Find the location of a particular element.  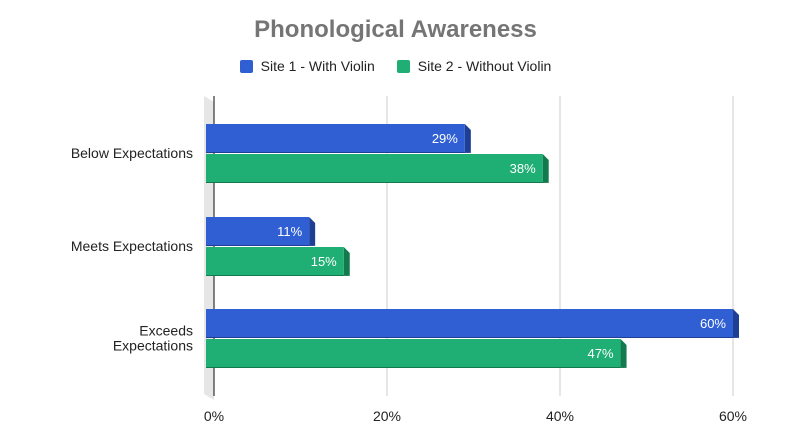

legend-item-site-1: Site 1 - With Violin is located at coordinates (307, 66).